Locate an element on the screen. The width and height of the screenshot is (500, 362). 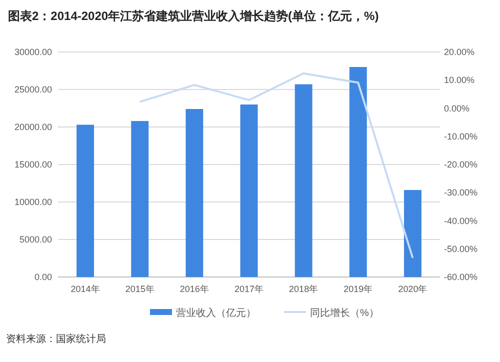
x-tick-label: 2019年 is located at coordinates (358, 289).